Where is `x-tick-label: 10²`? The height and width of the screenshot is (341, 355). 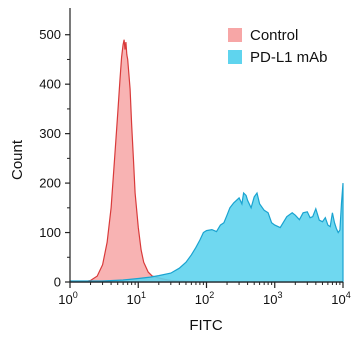
x-tick-label: 10² is located at coordinates (204, 298).